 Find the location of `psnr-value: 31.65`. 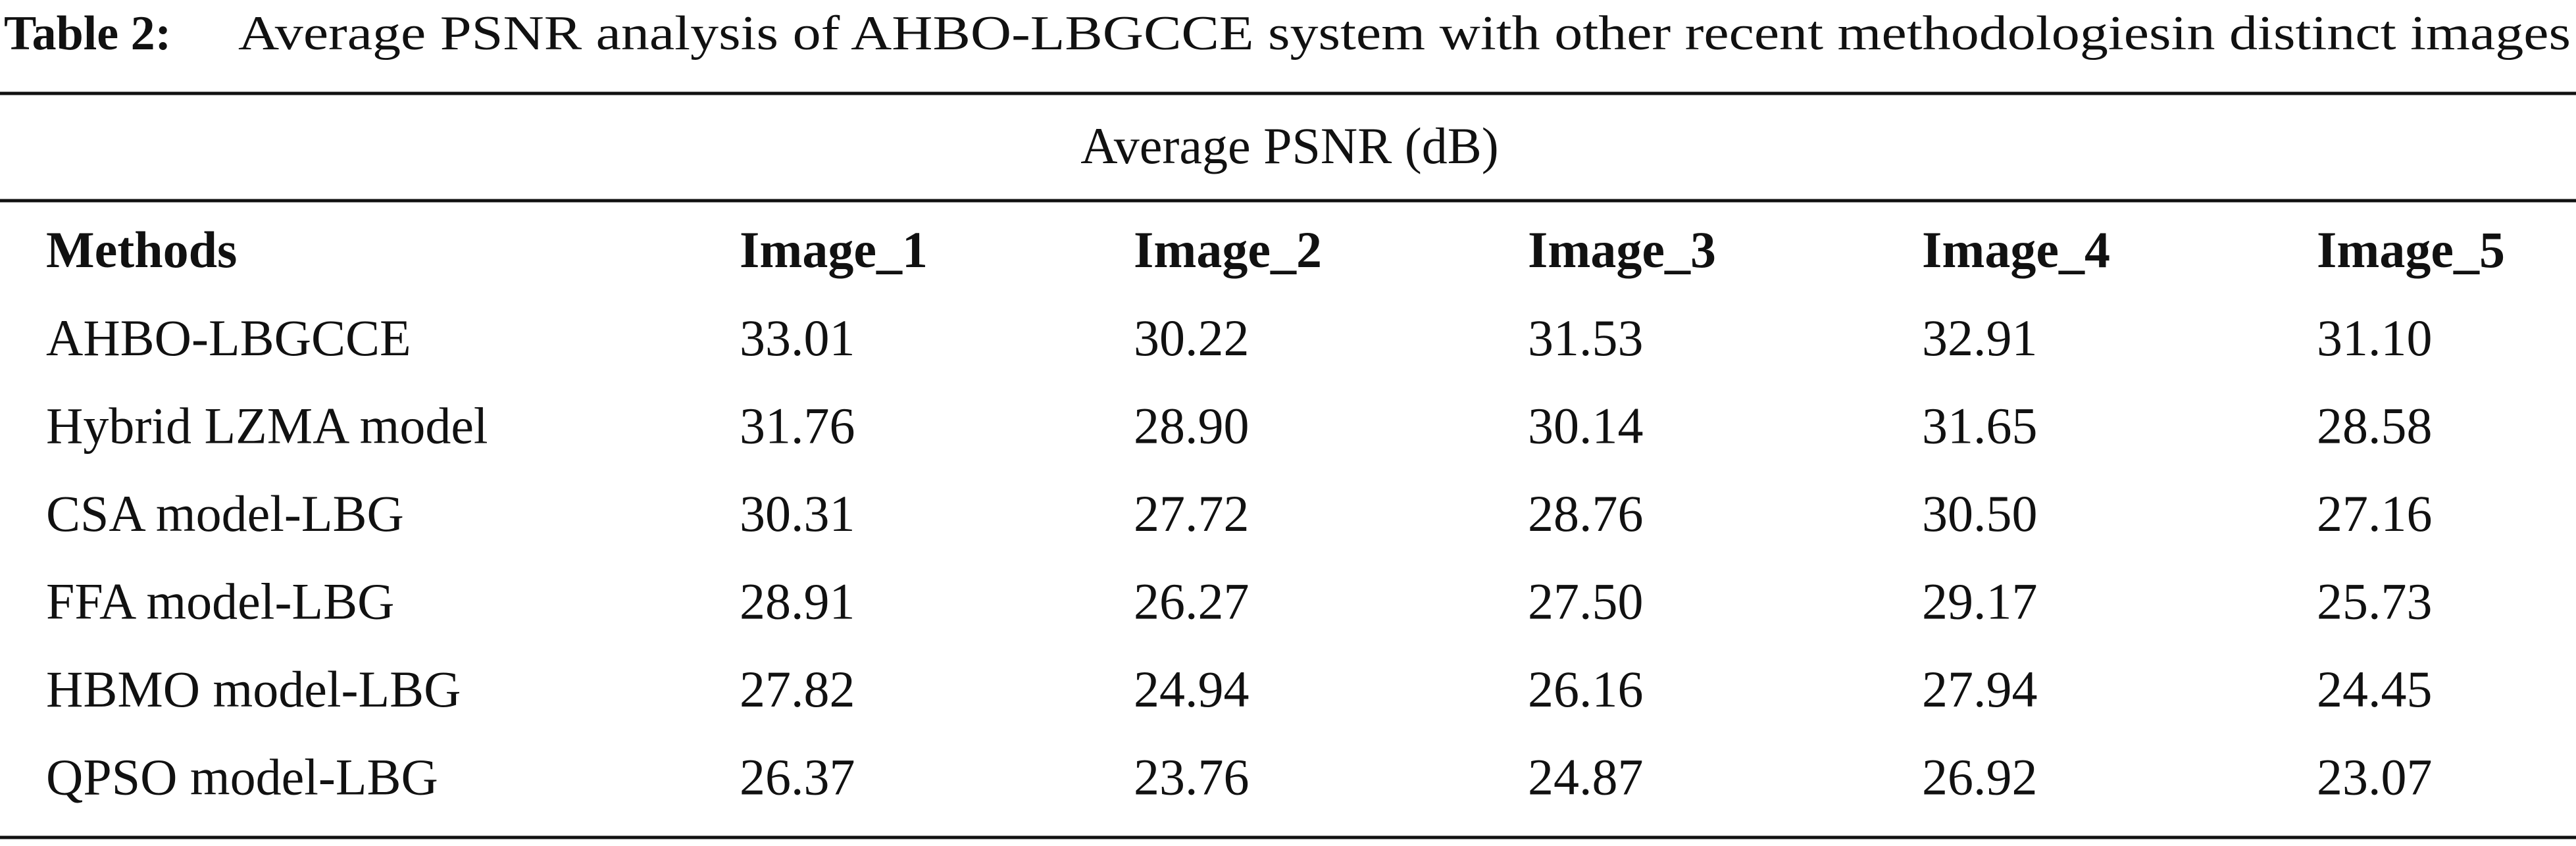

psnr-value: 31.65 is located at coordinates (1980, 426).